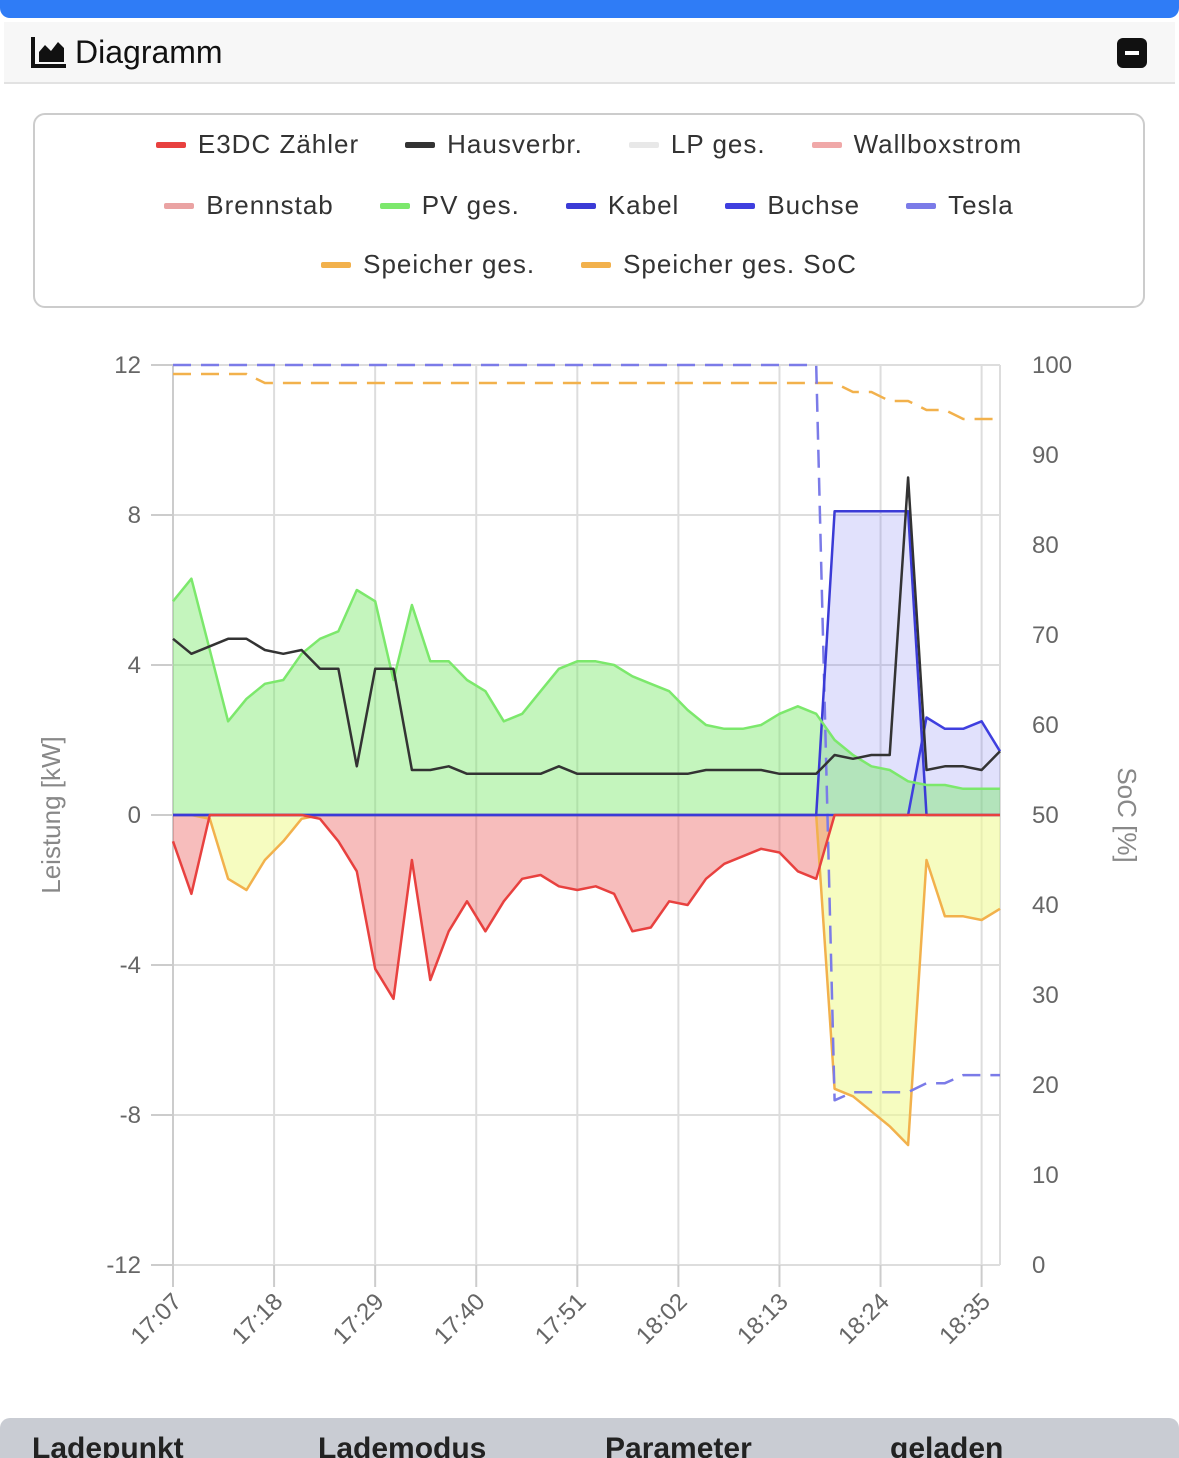 The width and height of the screenshot is (1179, 1458). What do you see at coordinates (149, 52) in the screenshot?
I see `card-title: Diagramm` at bounding box center [149, 52].